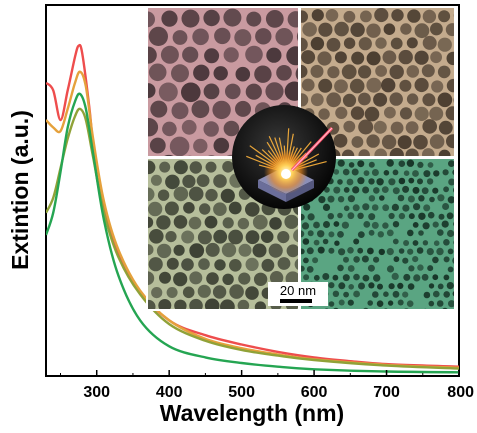 The height and width of the screenshot is (433, 477). Describe the element at coordinates (252, 413) in the screenshot. I see `x-axis-label: Wavelength (nm)` at that location.